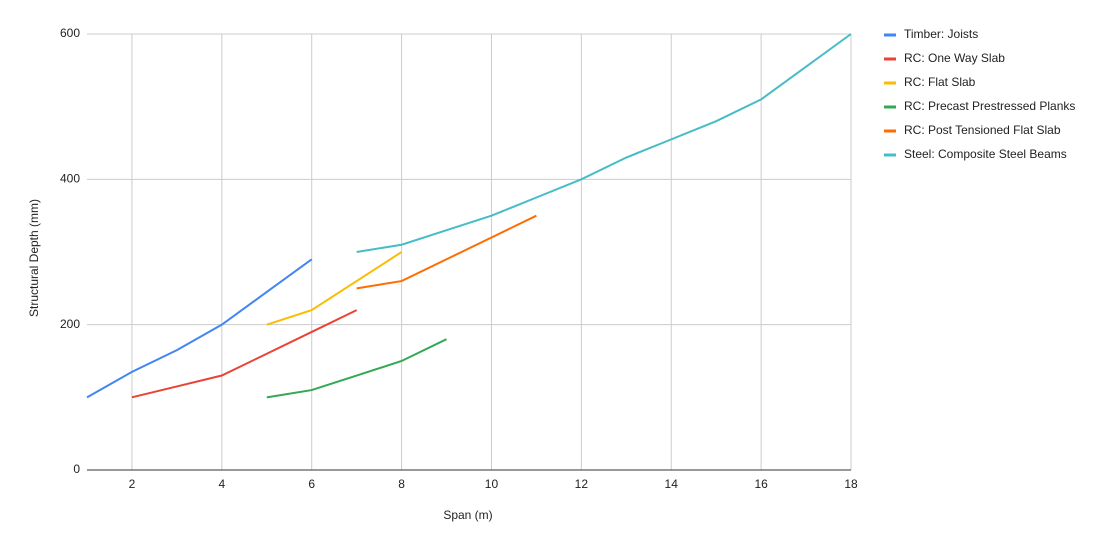 The image size is (1110, 551). I want to click on x-tick-label: 16, so click(761, 484).